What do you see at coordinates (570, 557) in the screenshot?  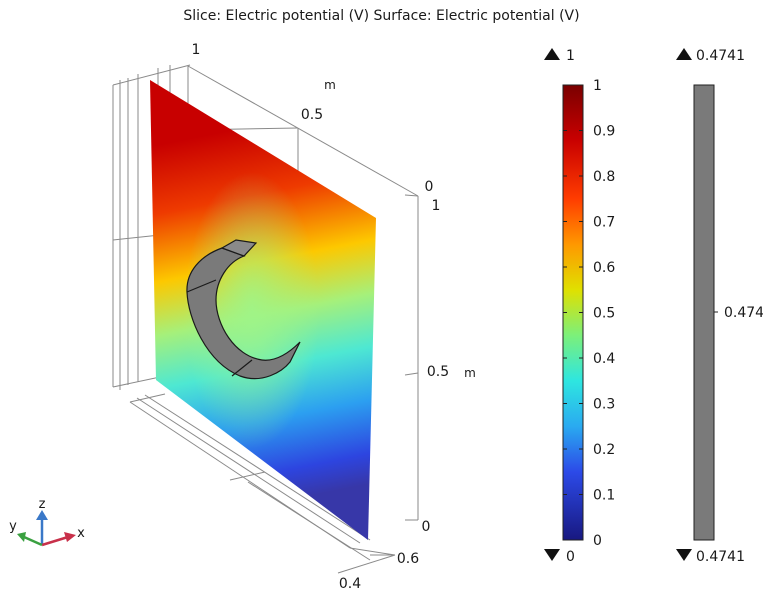 I see `slice-min-label: 0` at bounding box center [570, 557].